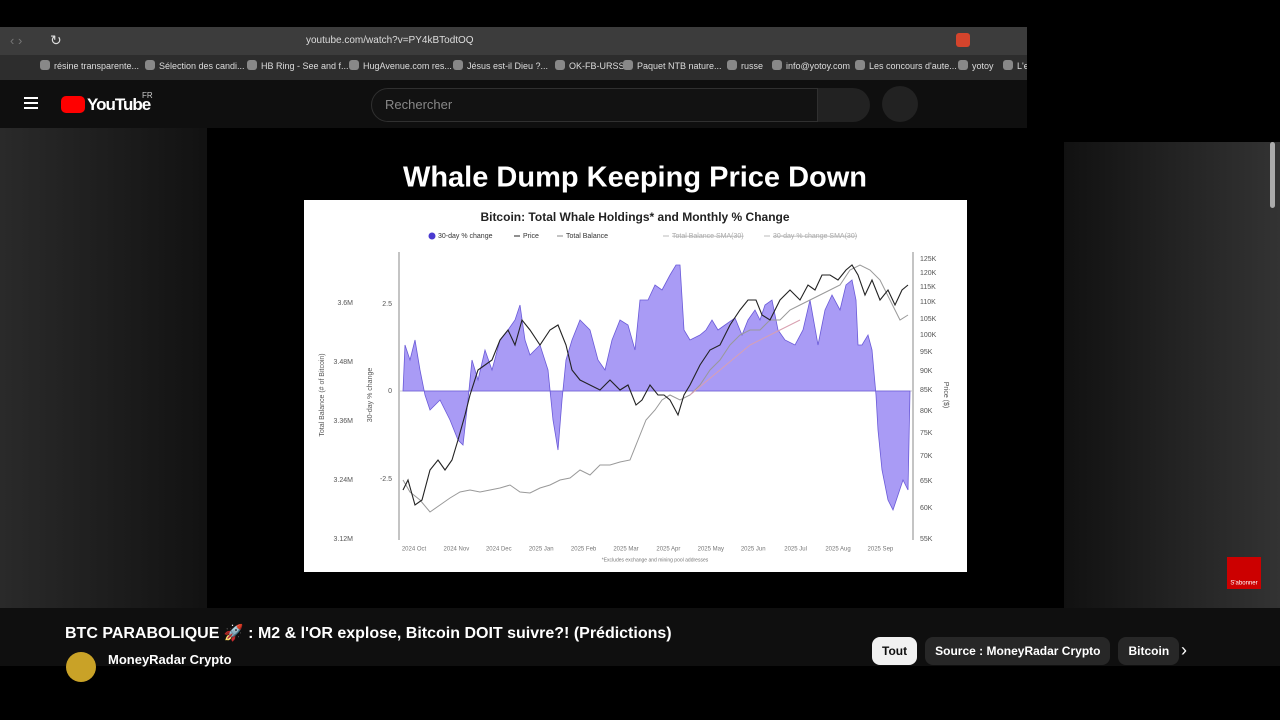  I want to click on change-area, so click(656, 388).